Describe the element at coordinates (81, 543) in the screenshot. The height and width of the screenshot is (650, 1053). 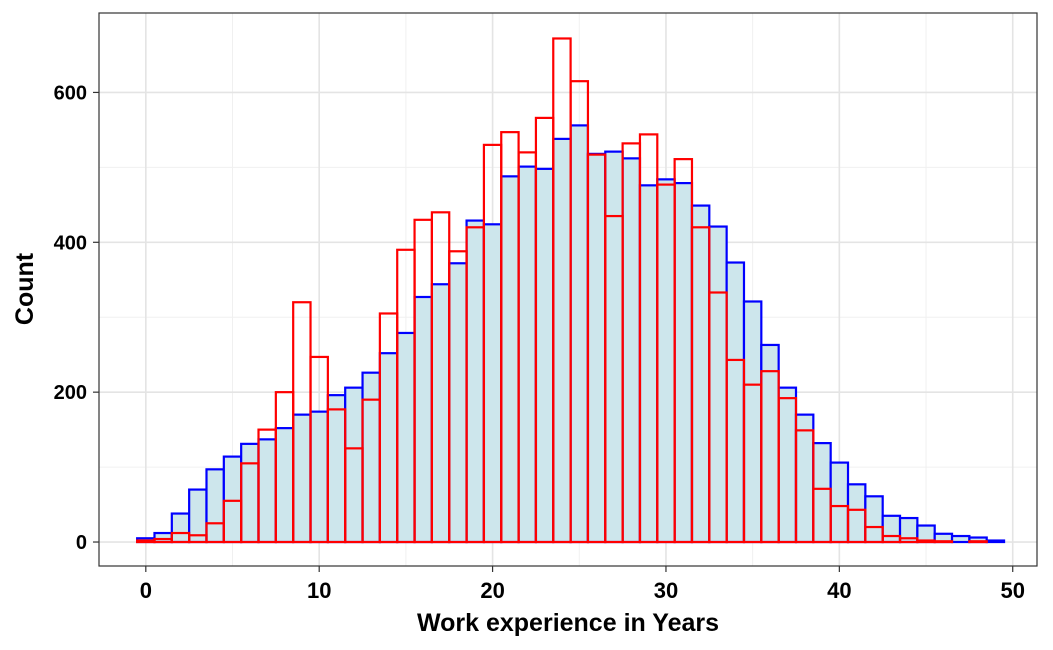
I see `y-tick-label: 0` at that location.